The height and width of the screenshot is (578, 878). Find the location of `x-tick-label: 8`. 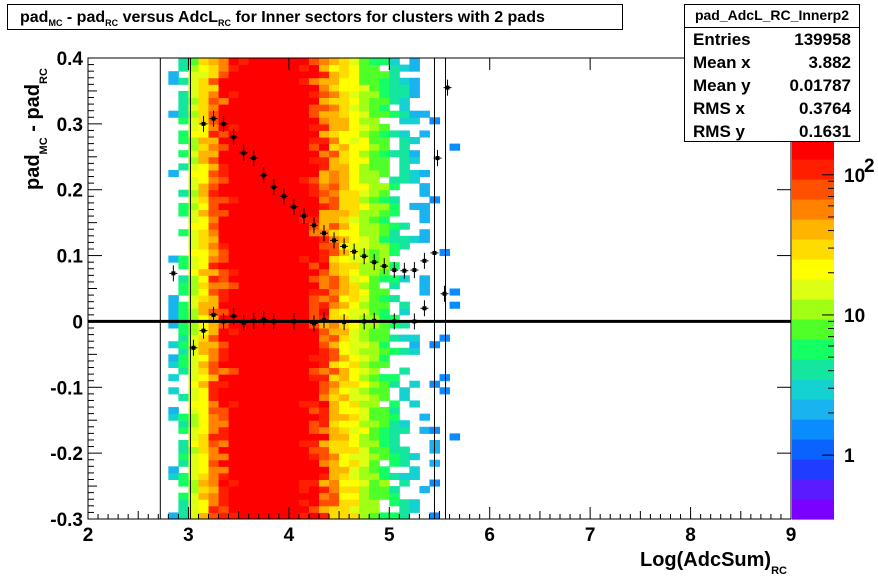

x-tick-label: 8 is located at coordinates (690, 535).